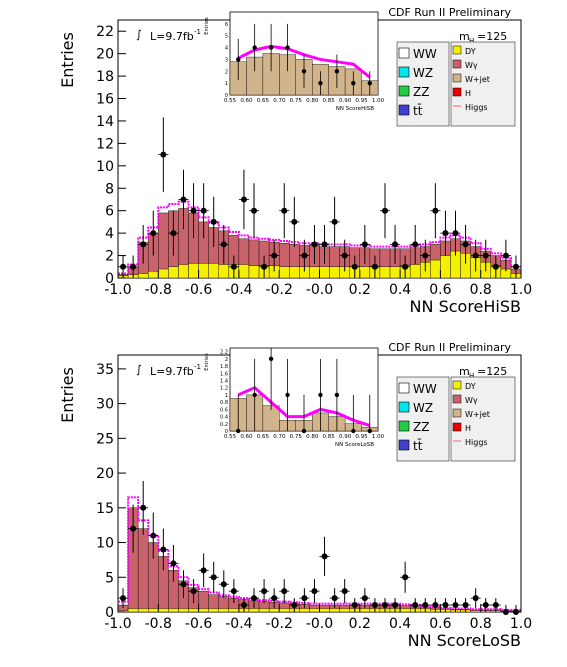 The height and width of the screenshot is (667, 567). What do you see at coordinates (354, 445) in the screenshot?
I see `inset-x-axis-title: NN ScoreLoSB` at bounding box center [354, 445].